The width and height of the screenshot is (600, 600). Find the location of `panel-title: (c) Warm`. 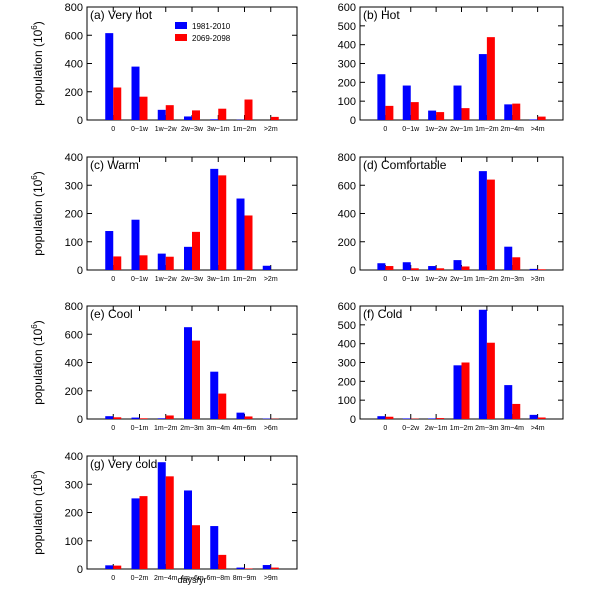

panel-title: (c) Warm is located at coordinates (114, 165).